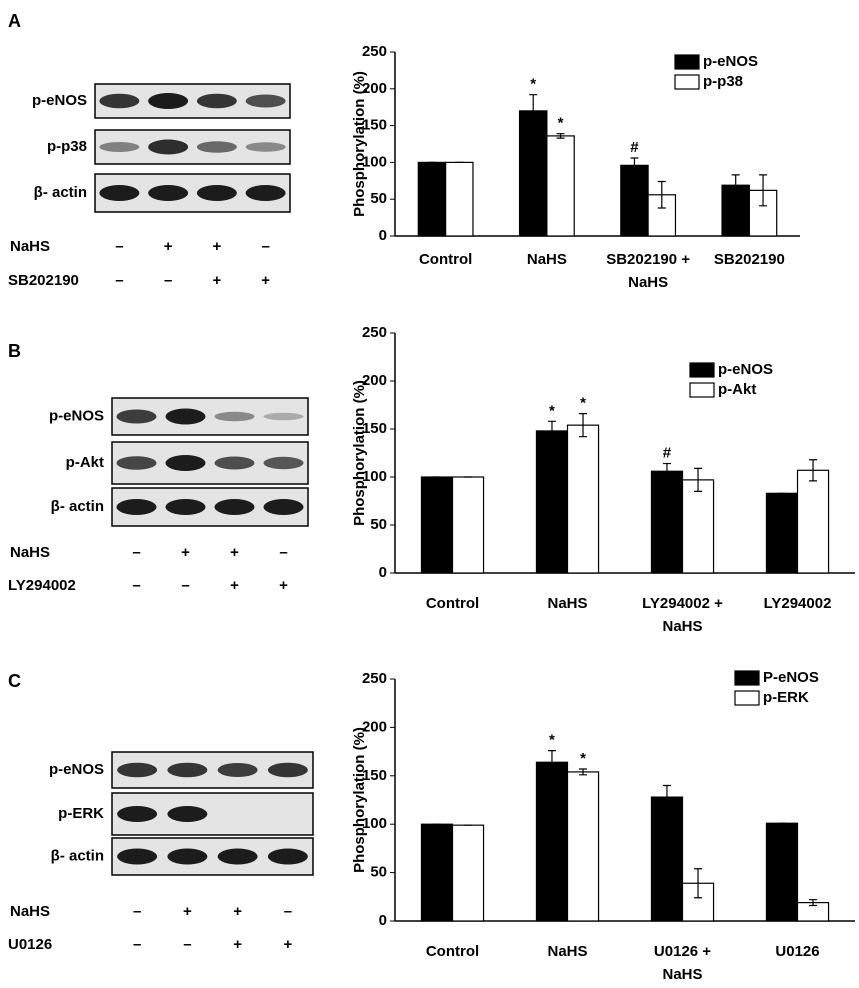 The height and width of the screenshot is (988, 859). Describe the element at coordinates (67, 146) in the screenshot. I see `blot-label: p-p38` at that location.